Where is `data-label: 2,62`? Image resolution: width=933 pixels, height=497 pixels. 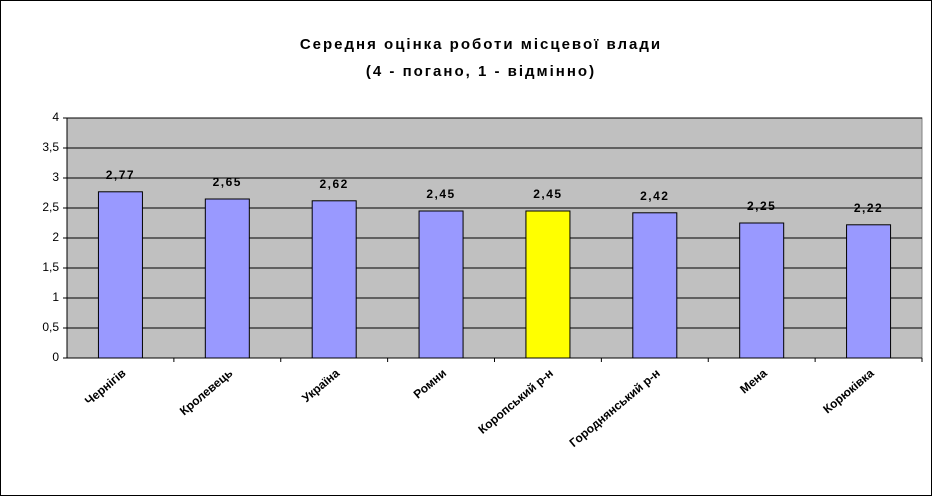 data-label: 2,62 is located at coordinates (334, 184).